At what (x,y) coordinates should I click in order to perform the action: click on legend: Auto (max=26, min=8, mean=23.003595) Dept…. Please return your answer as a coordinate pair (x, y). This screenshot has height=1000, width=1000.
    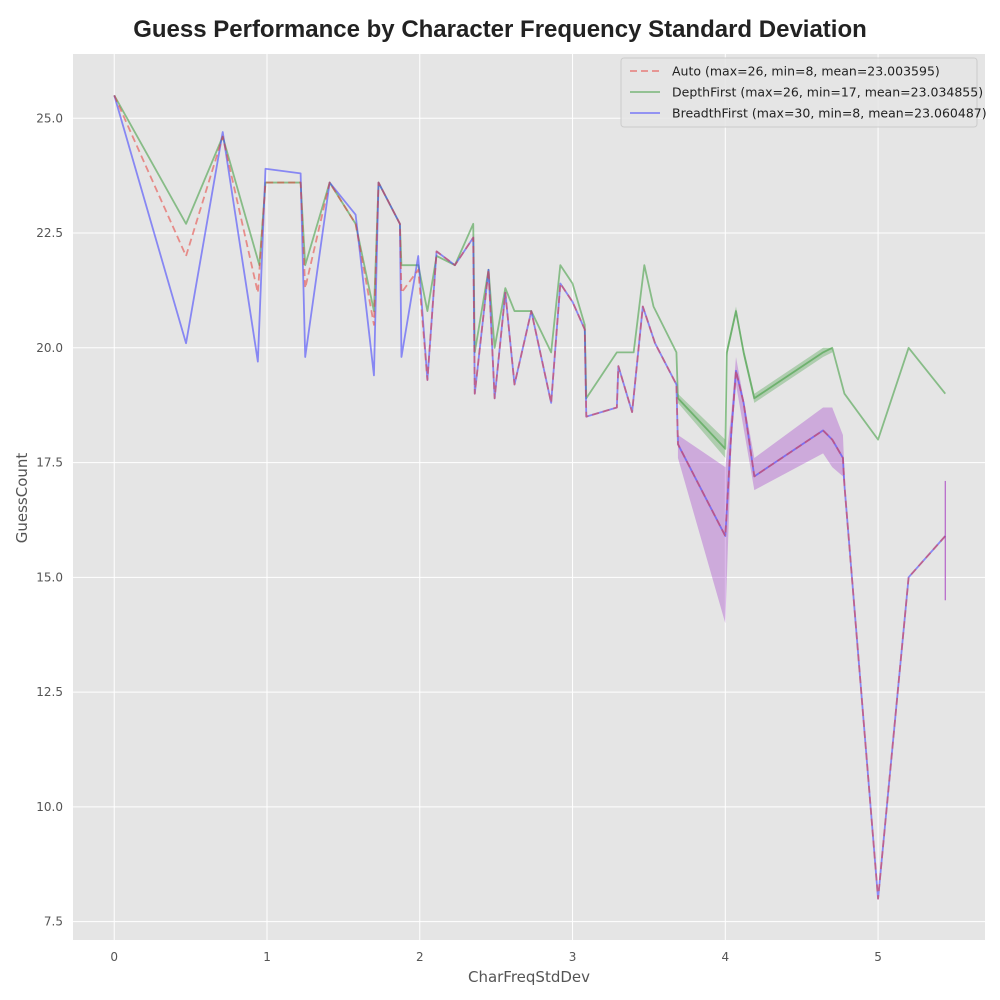
    Looking at the image, I should click on (803, 92).